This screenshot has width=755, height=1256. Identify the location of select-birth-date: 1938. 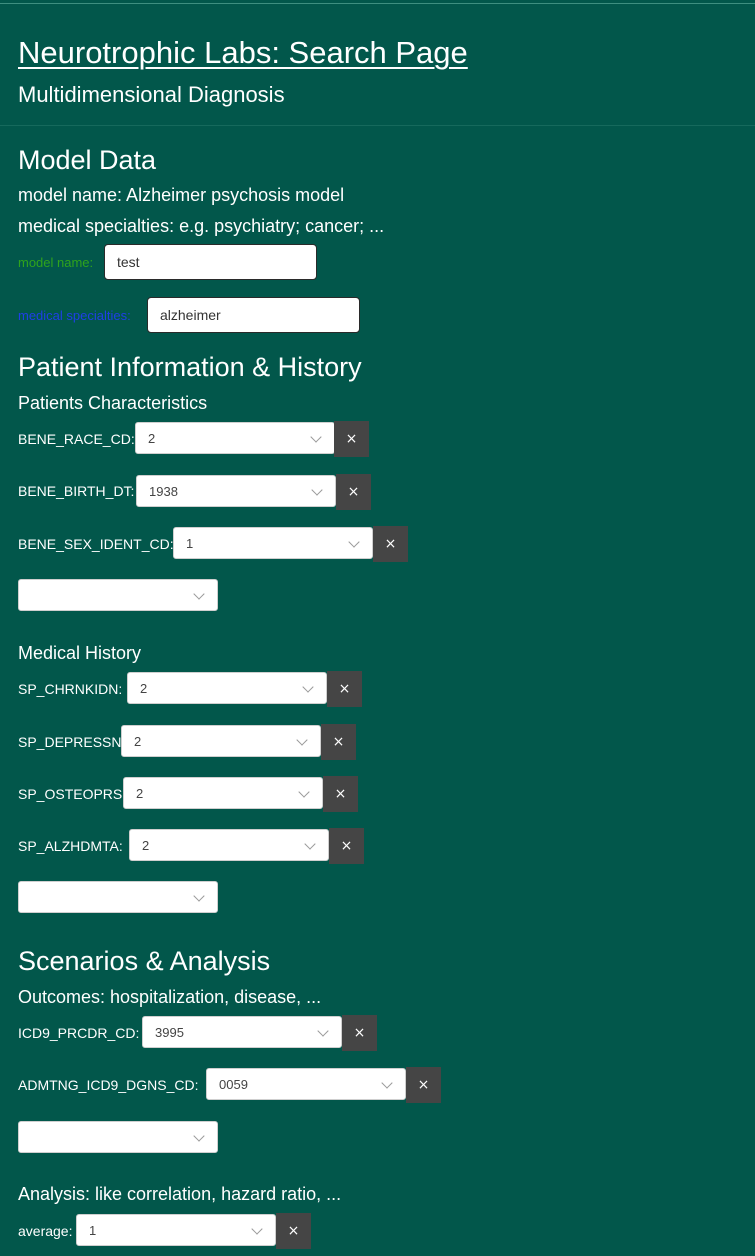
(236, 491).